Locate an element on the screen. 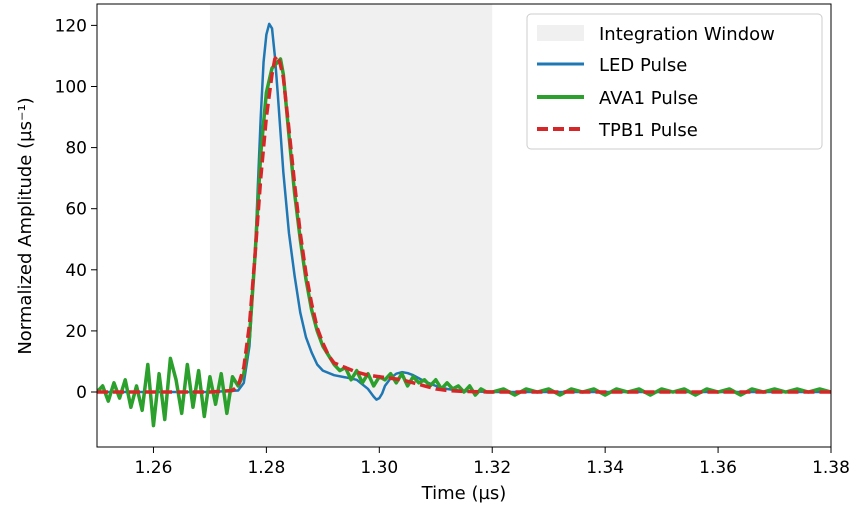  y-axis-ticks: 0 20 40 60 80 100 120 is located at coordinates (76, 209).